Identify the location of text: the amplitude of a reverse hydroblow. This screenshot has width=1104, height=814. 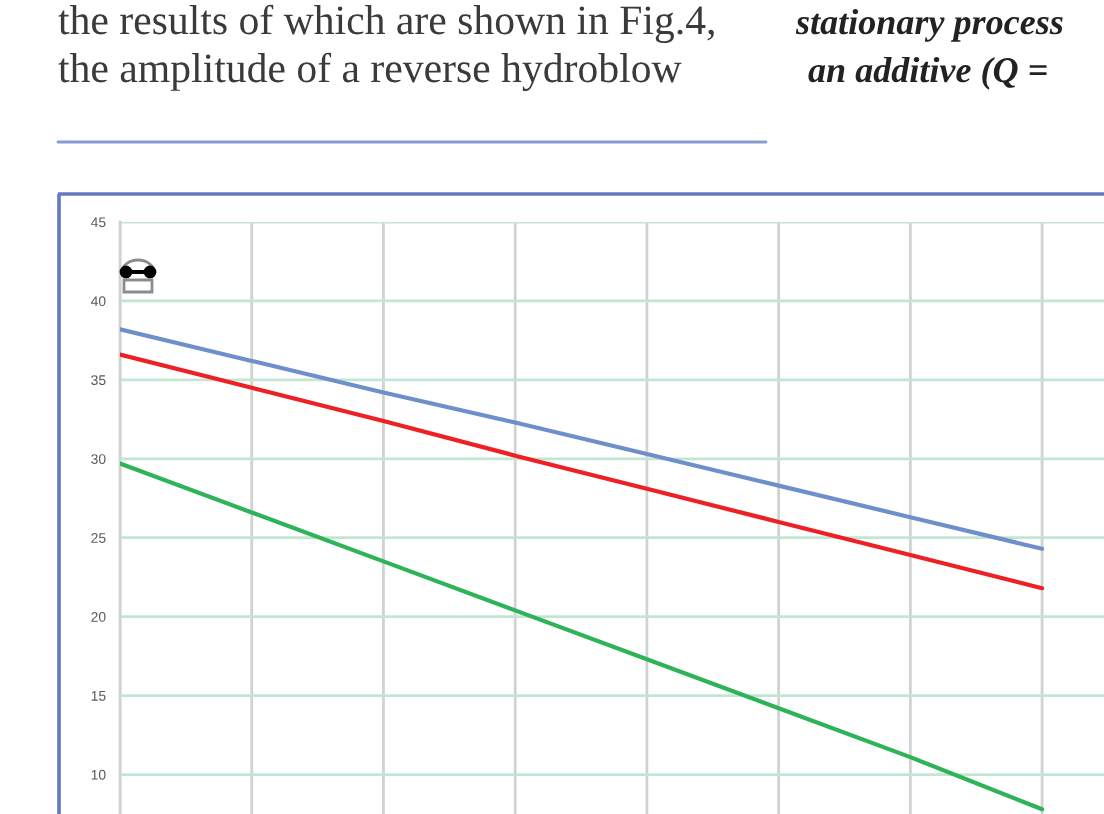
(370, 71).